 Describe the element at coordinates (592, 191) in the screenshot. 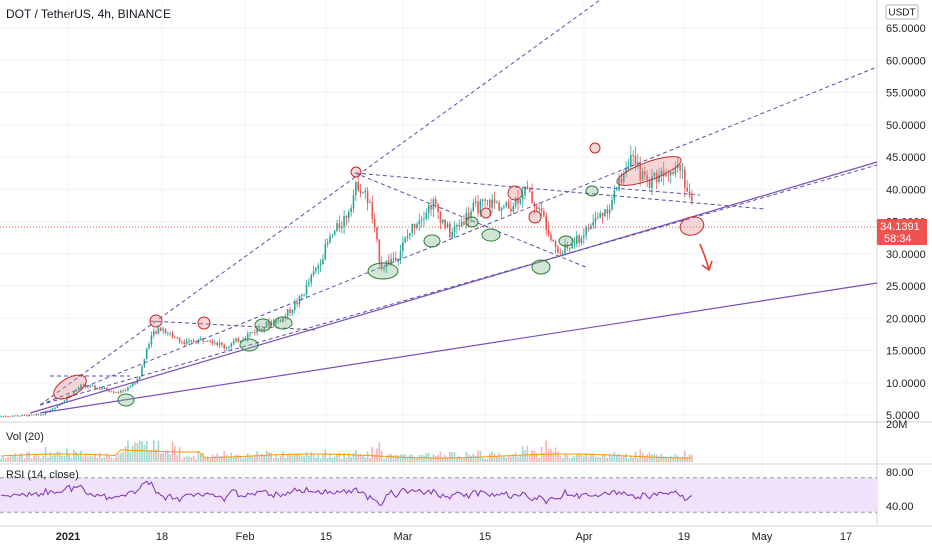

I see `support-marker` at that location.